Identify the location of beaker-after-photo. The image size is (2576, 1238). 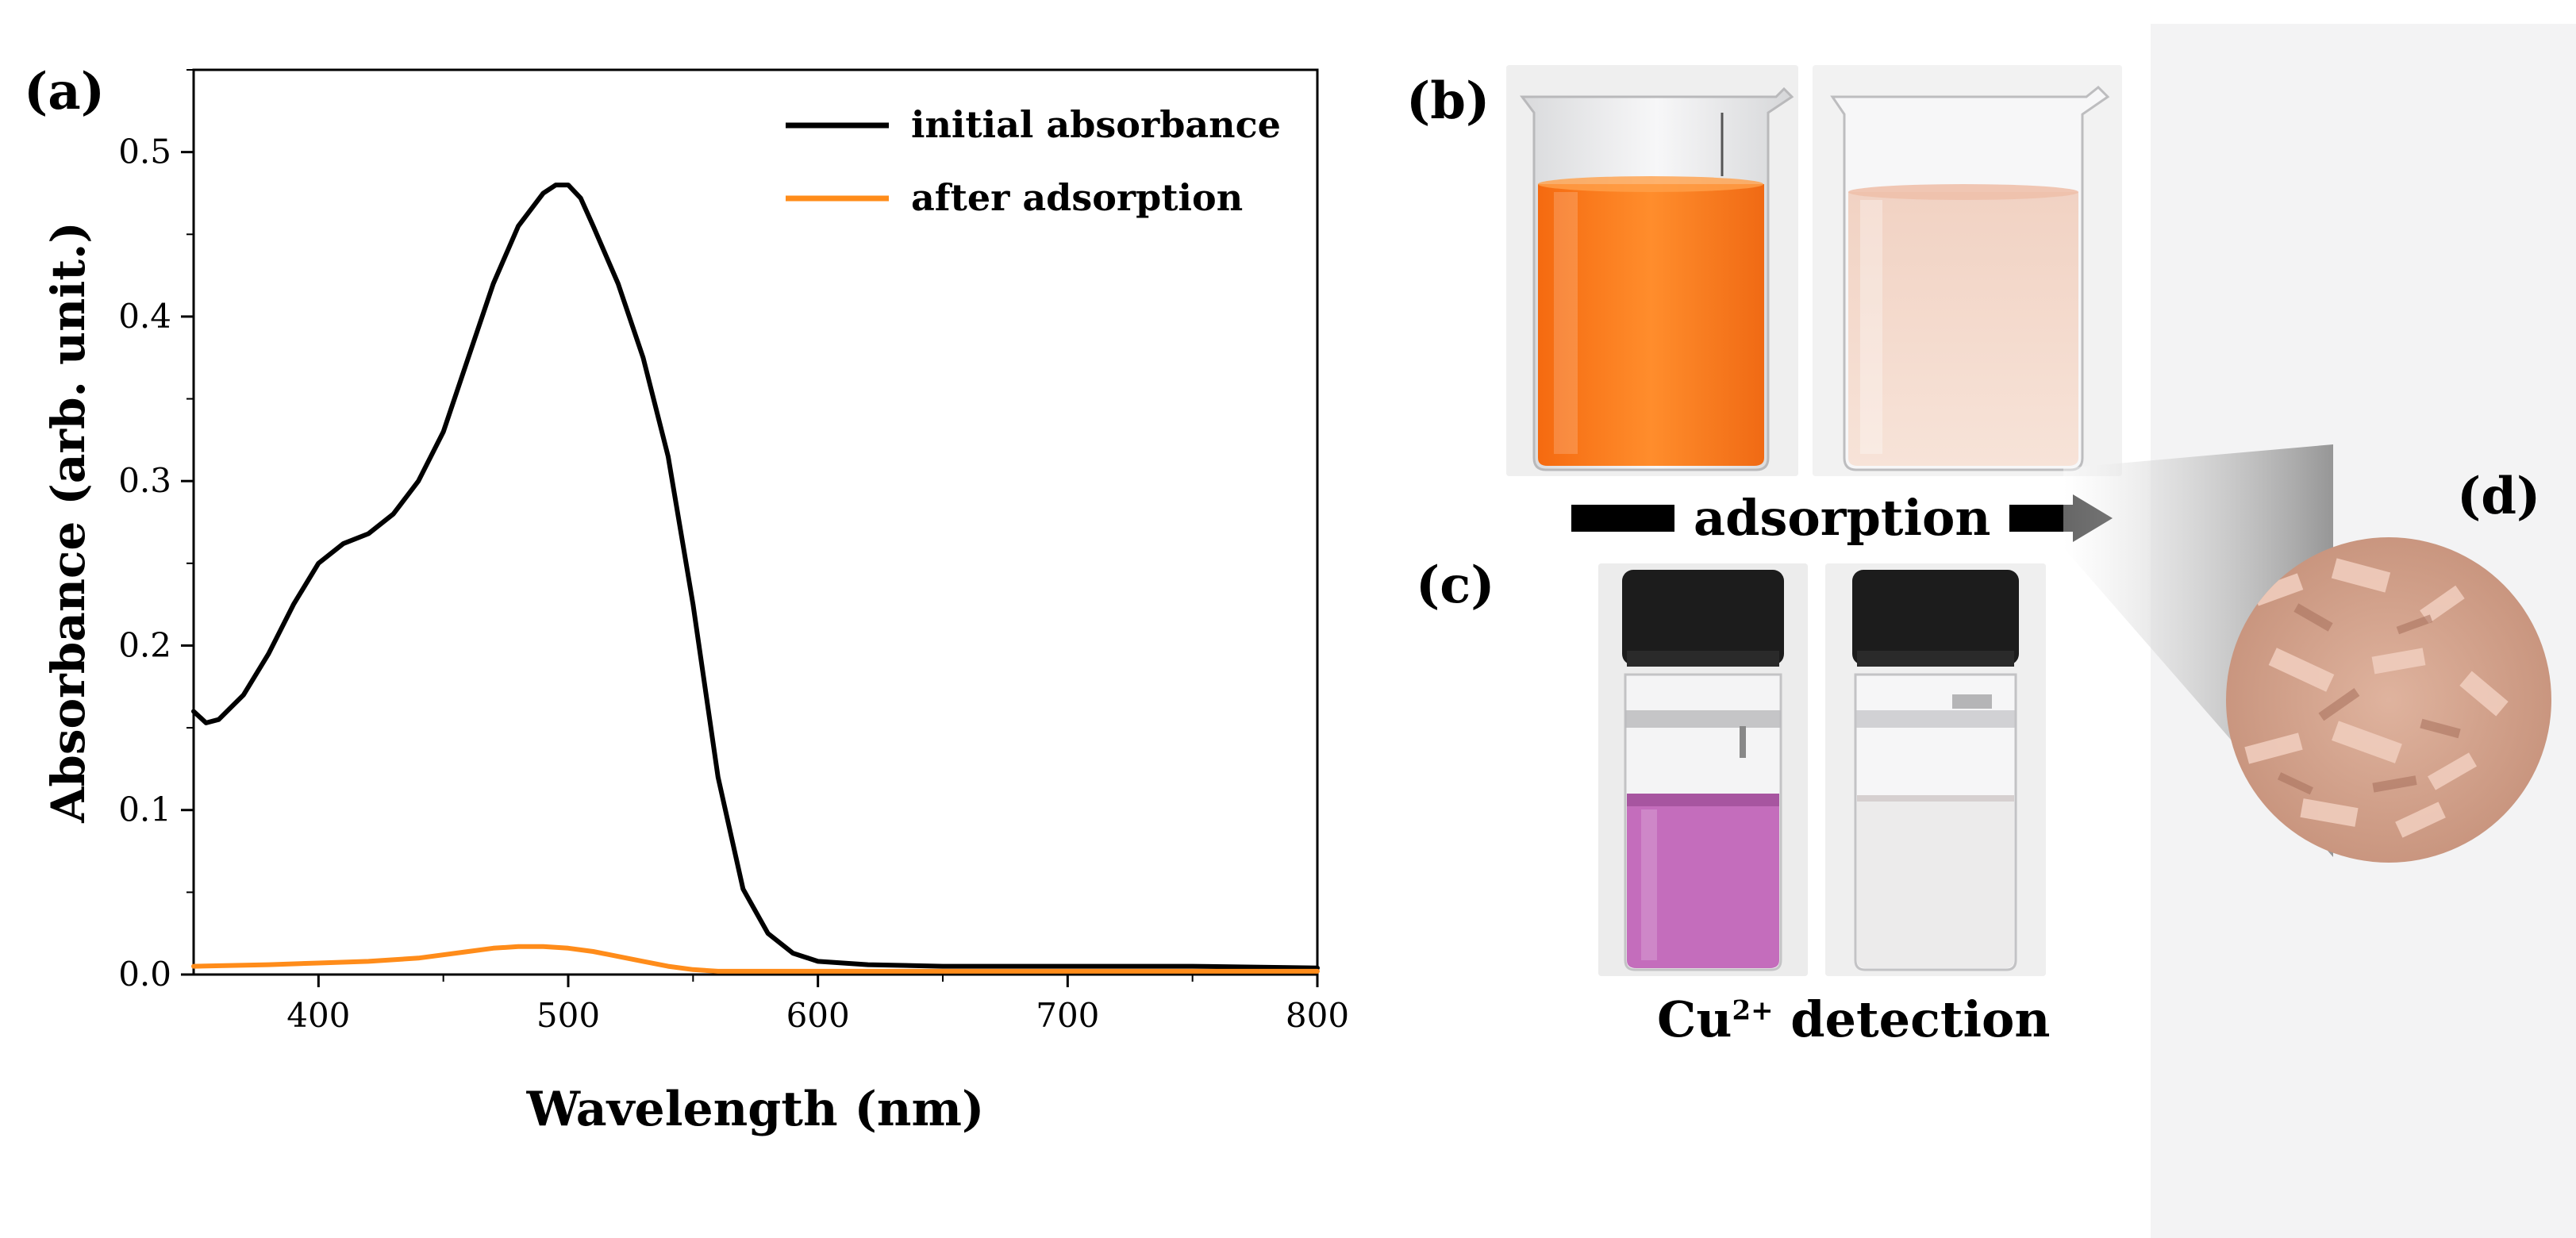
(1967, 270).